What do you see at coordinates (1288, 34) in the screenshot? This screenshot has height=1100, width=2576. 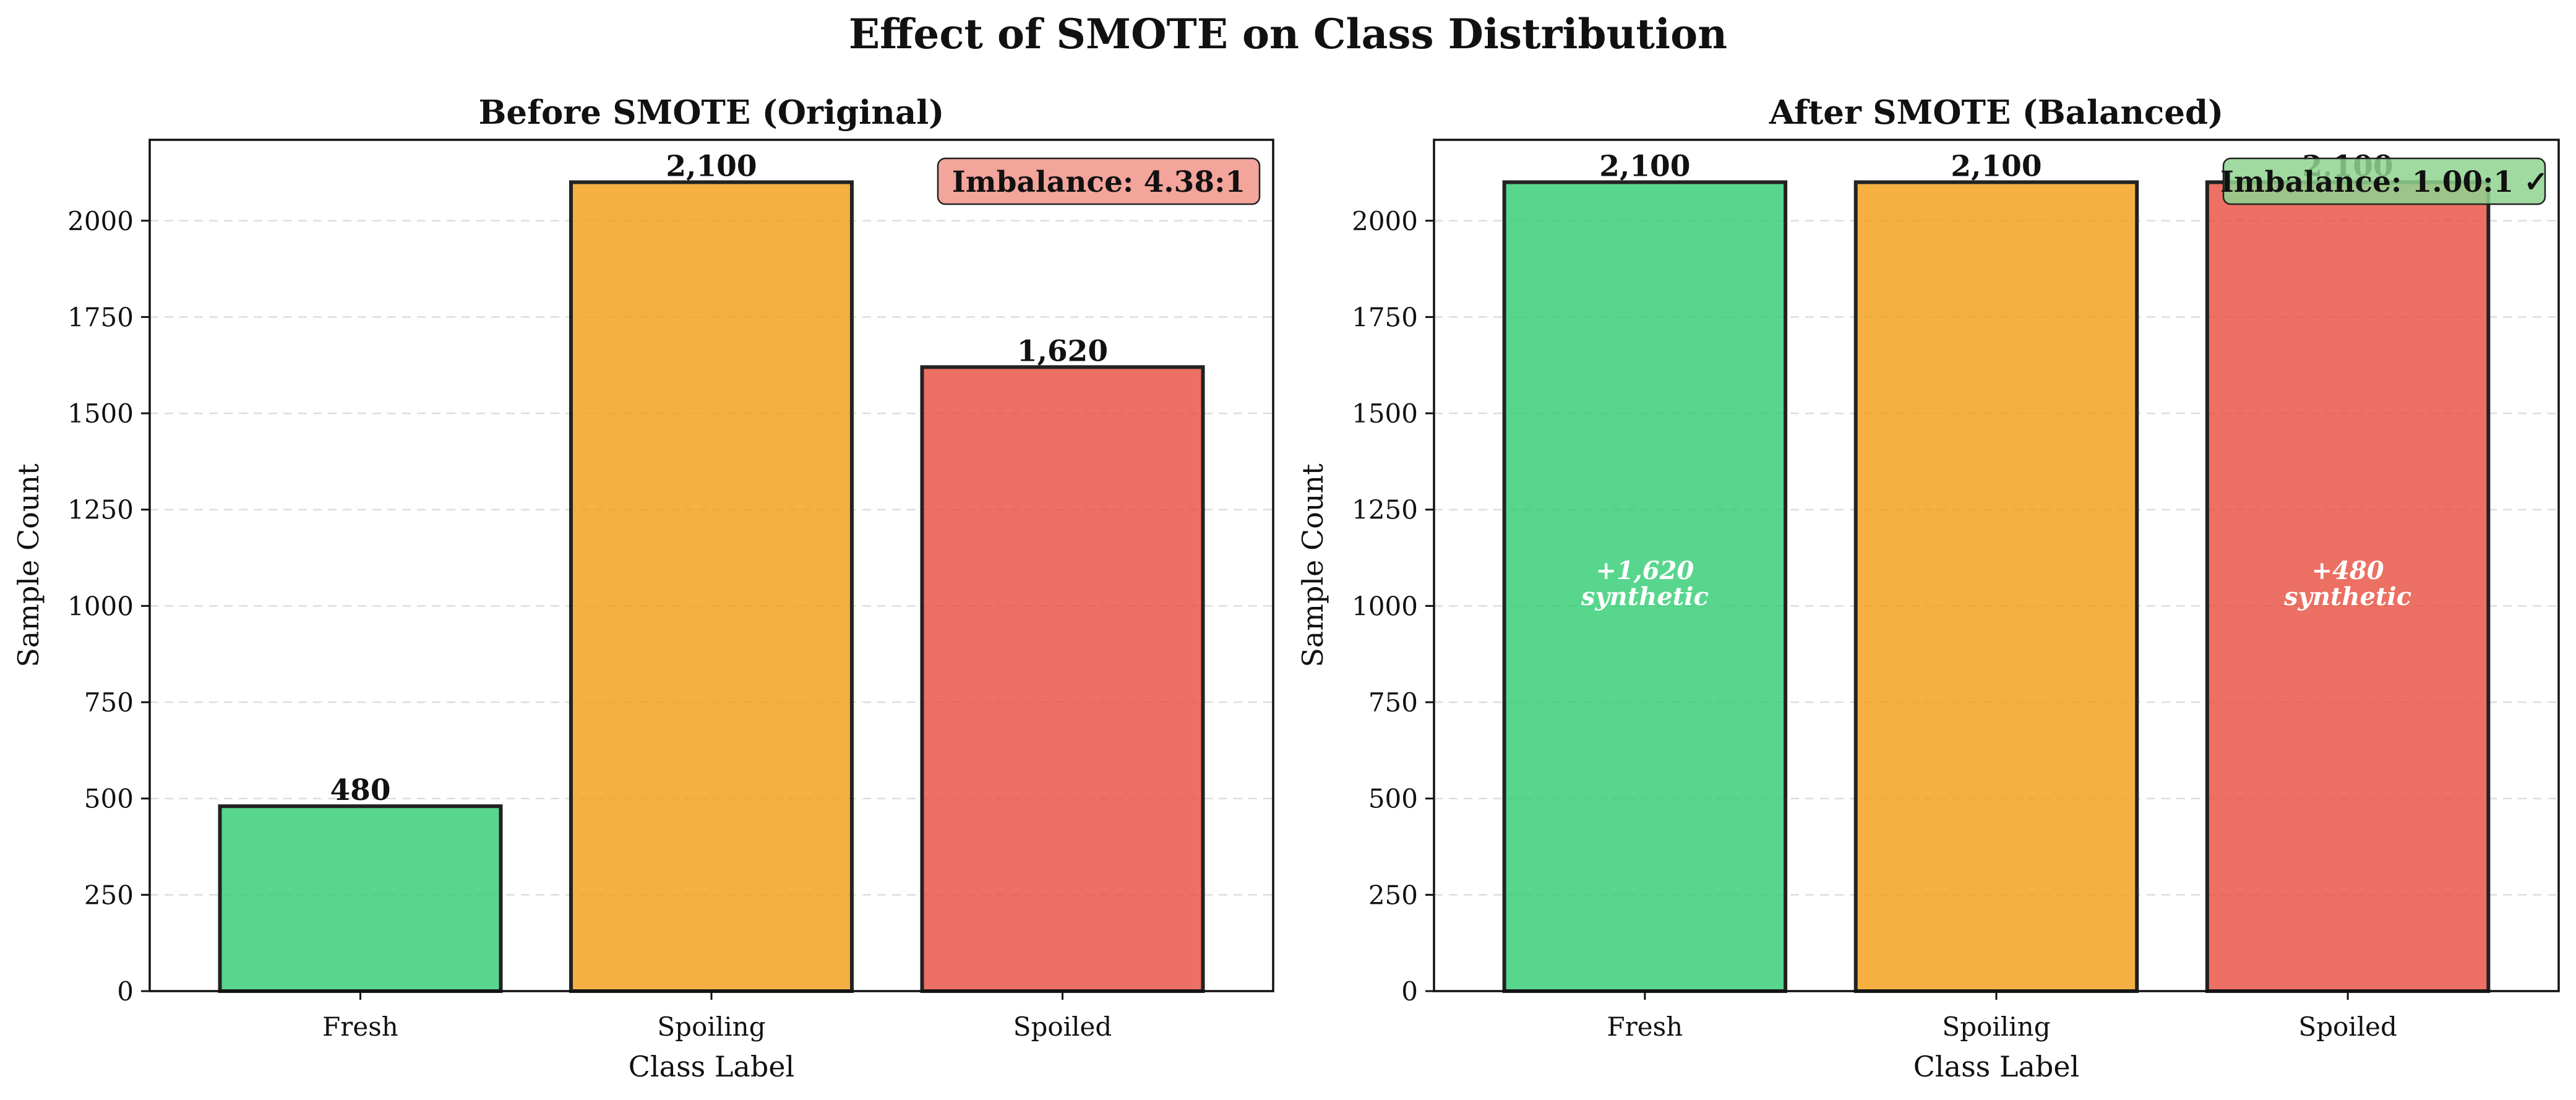 I see `figure-title: Effect of SMOTE on Class Distribution` at bounding box center [1288, 34].